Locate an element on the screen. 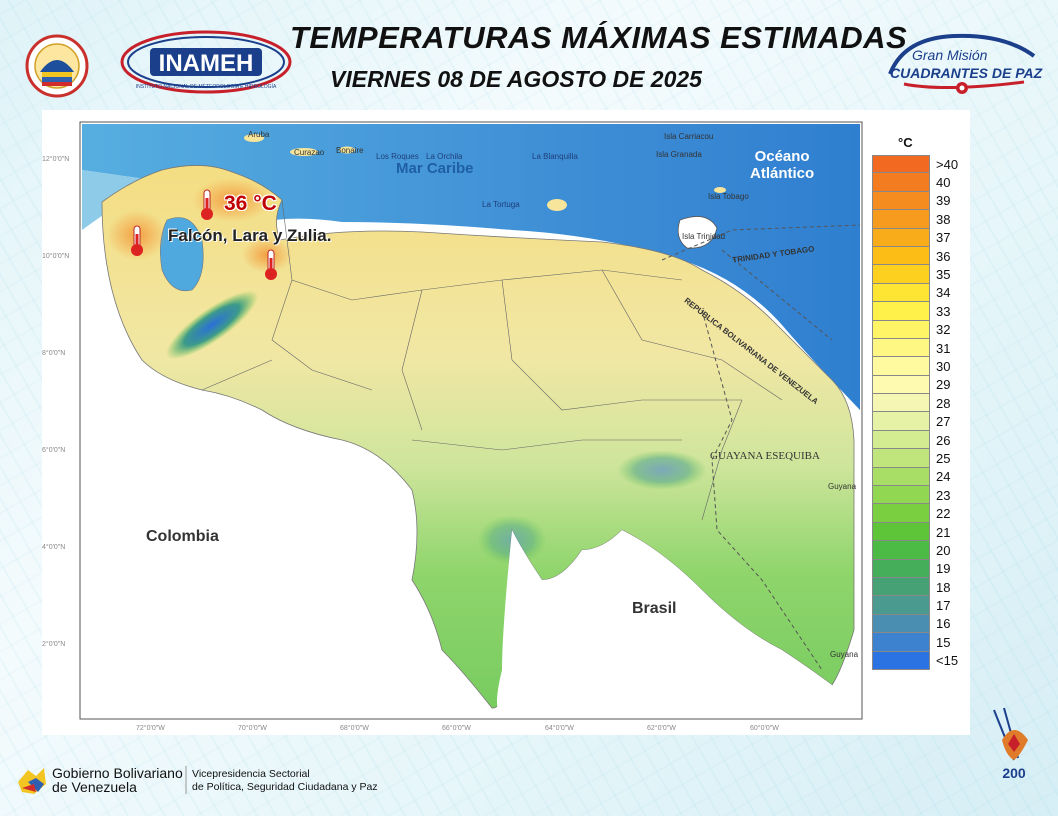  lat-tick: 12°0'0"N is located at coordinates (56, 159).